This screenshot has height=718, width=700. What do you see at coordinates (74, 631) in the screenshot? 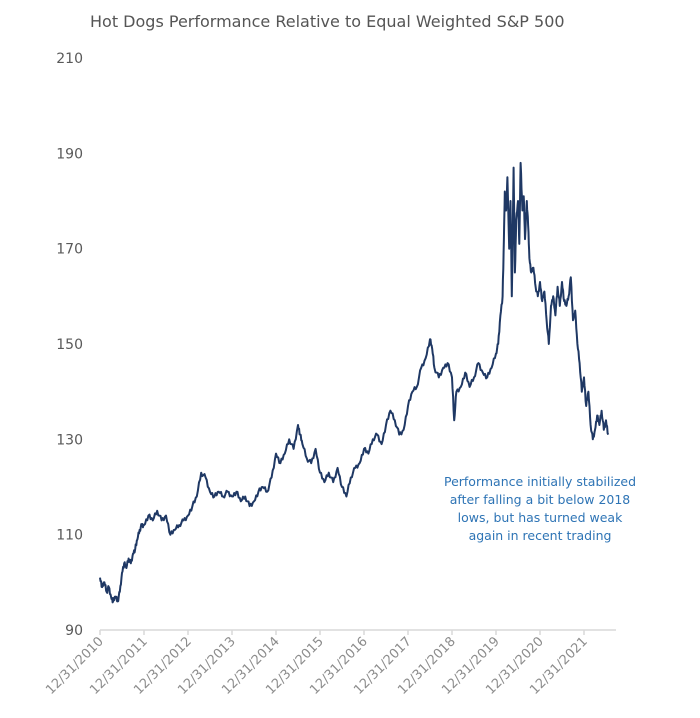
I see `y-tick-label: 90` at bounding box center [74, 631].